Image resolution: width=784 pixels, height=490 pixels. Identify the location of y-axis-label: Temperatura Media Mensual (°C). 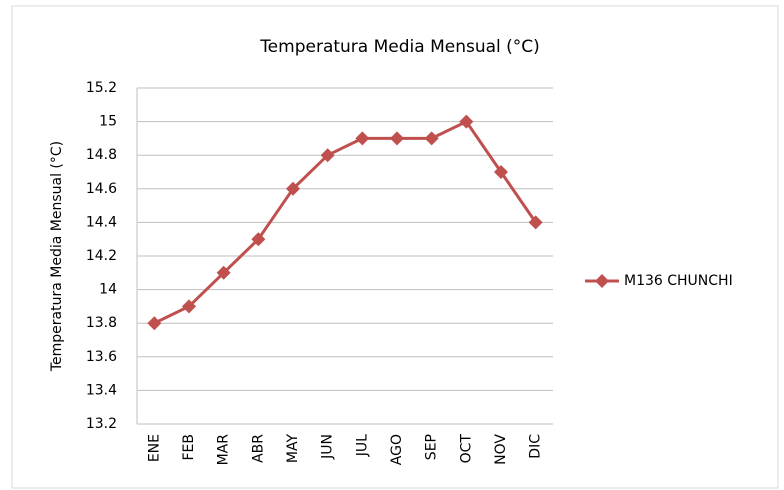
(57, 256).